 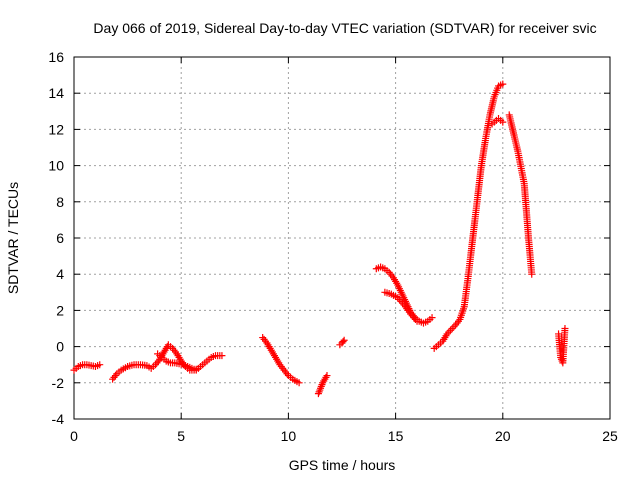 I want to click on y-axis-label: SDTVAR / TECUs, so click(x=13, y=238).